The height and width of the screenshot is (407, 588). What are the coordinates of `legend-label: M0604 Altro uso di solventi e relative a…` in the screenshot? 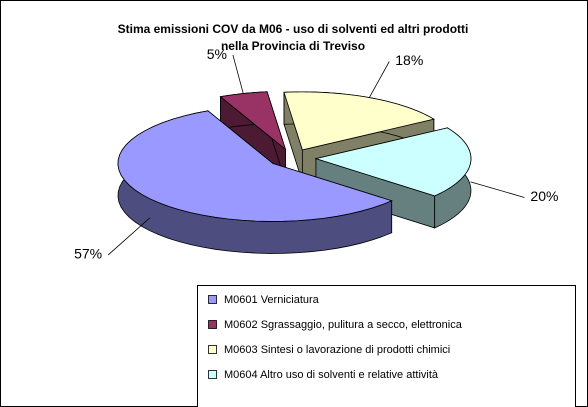 It's located at (331, 375).